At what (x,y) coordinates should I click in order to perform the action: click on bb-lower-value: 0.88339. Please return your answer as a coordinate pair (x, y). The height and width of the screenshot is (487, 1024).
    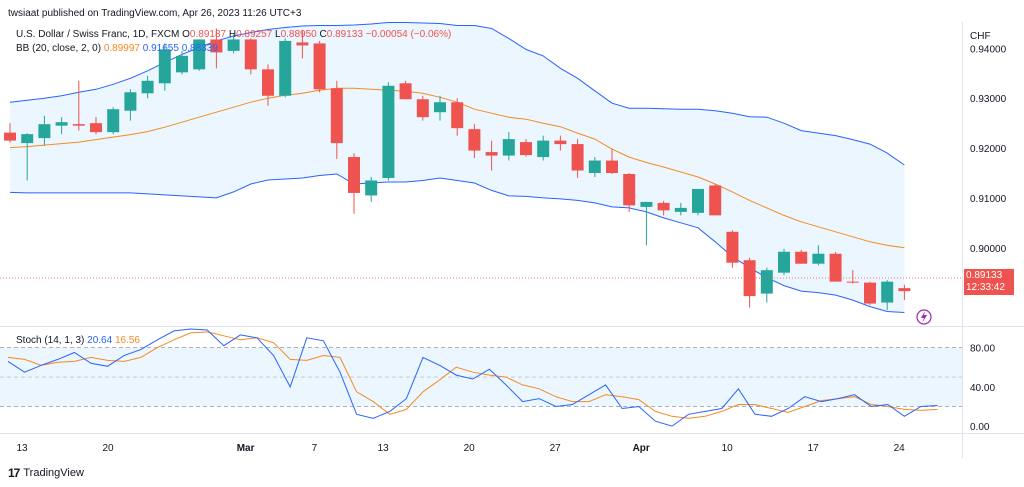
    Looking at the image, I should click on (199, 48).